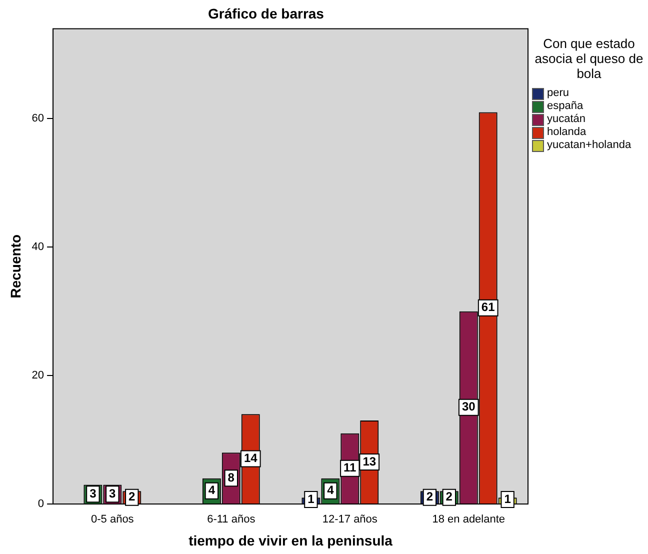  Describe the element at coordinates (251, 458) in the screenshot. I see `data-label: 14` at that location.